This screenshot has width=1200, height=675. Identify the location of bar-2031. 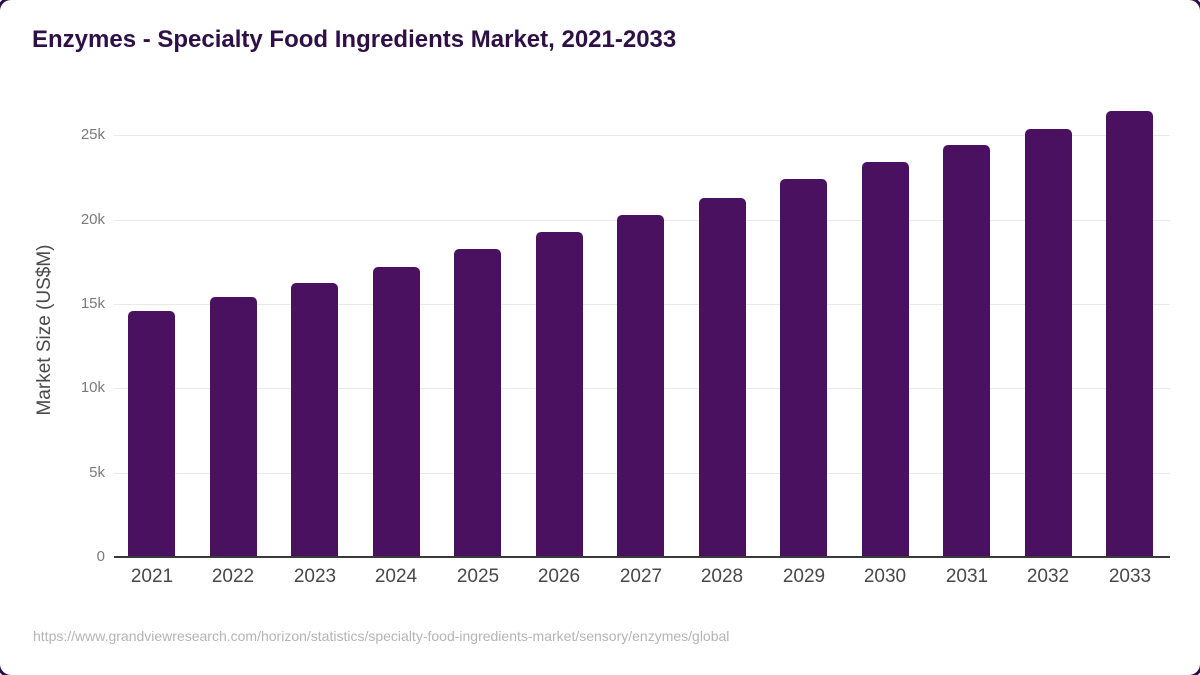
(966, 351).